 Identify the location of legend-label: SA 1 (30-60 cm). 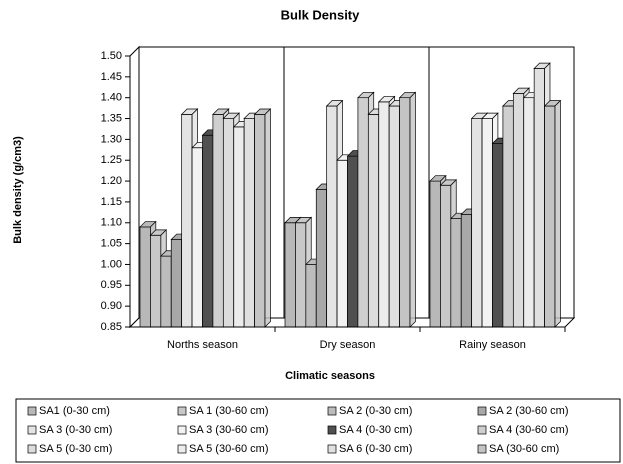
(228, 411).